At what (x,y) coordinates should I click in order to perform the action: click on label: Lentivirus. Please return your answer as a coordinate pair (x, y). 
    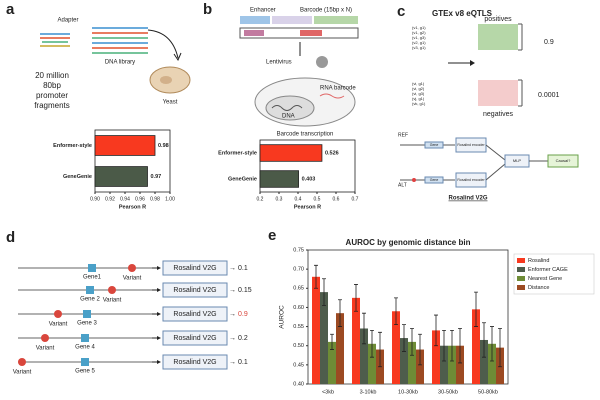
    Looking at the image, I should click on (279, 63).